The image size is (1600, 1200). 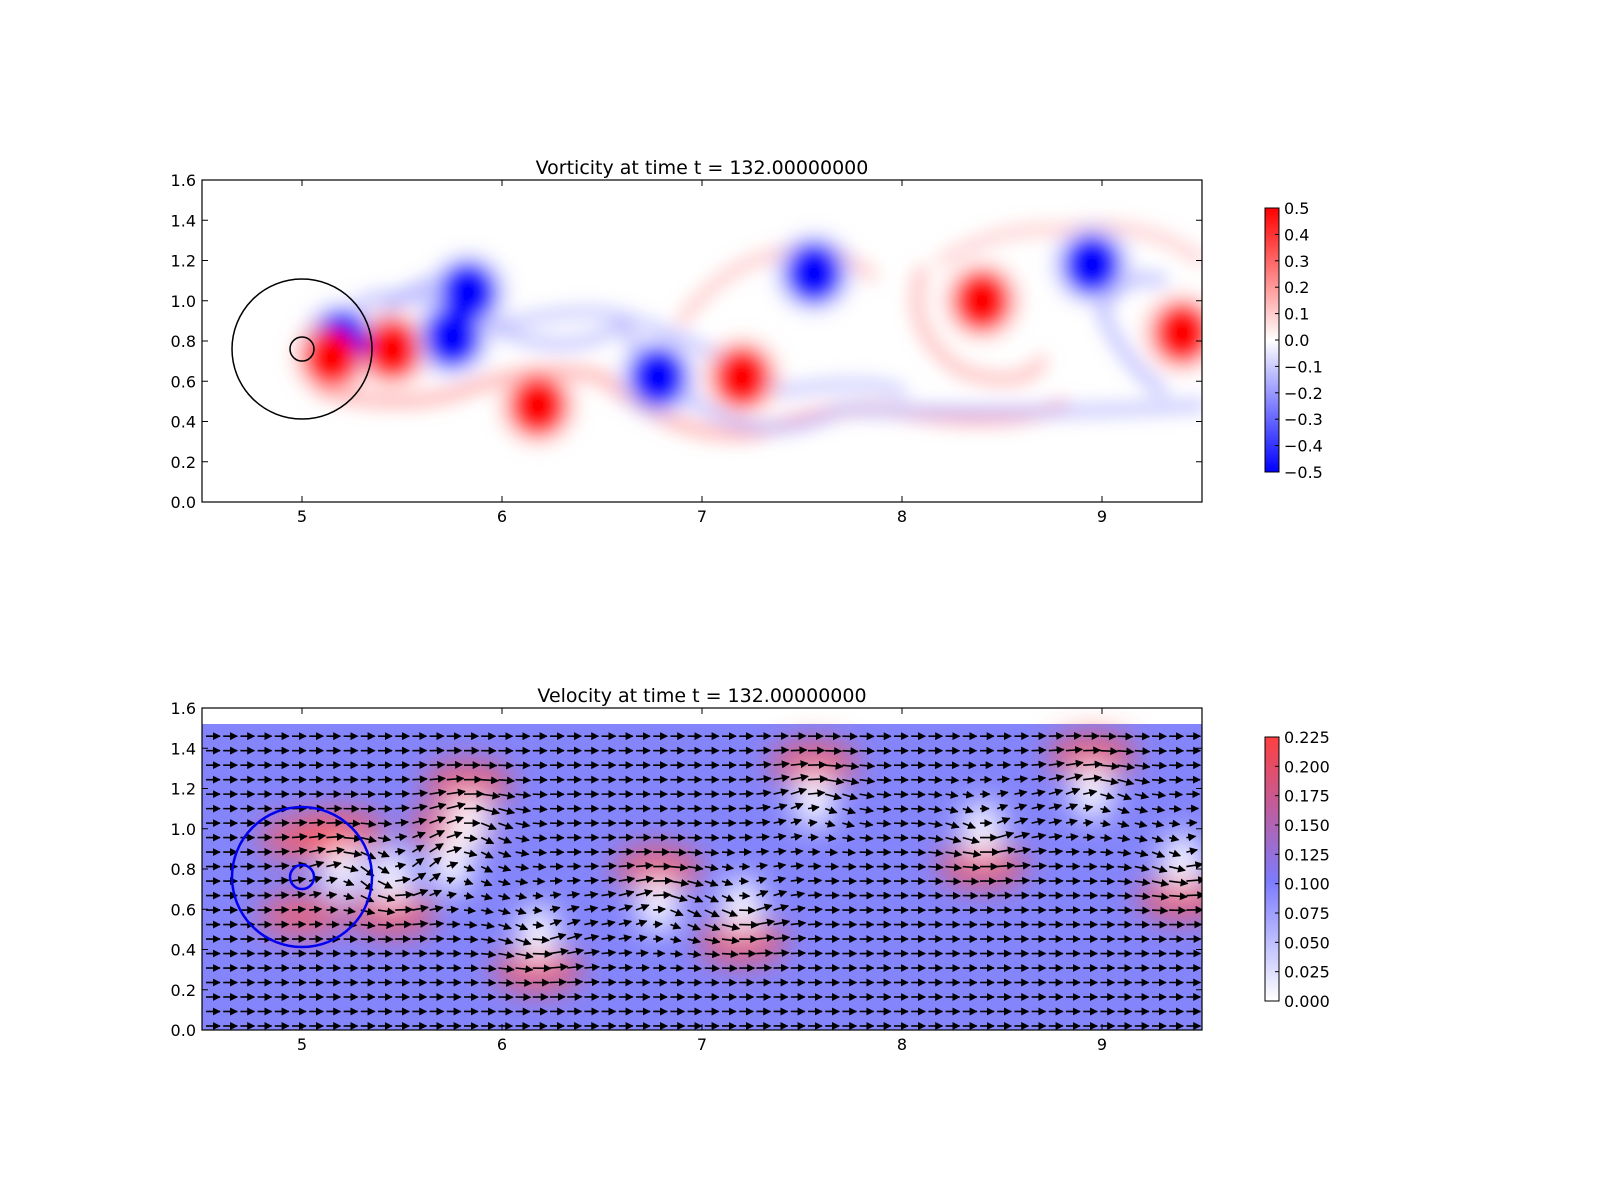 I want to click on vel-colorbar-label: 0.050, so click(x=1307, y=942).